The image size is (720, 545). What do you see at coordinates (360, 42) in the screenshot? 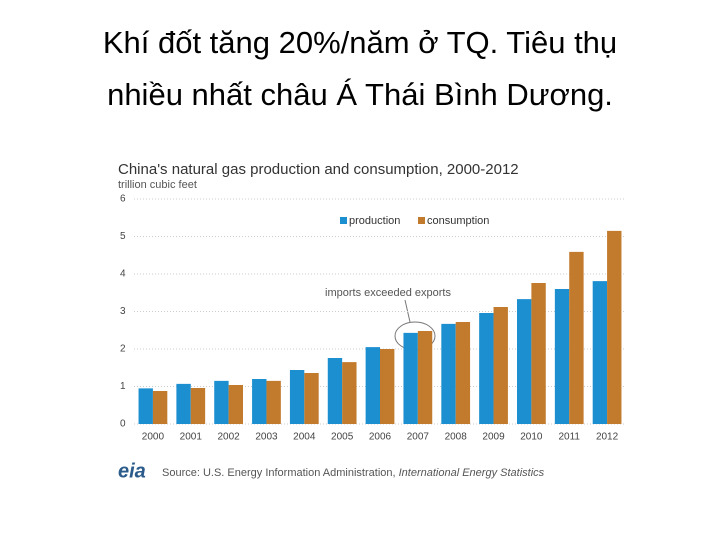
I see `slide-title: Khí đốt tăng 20%/năm ở TQ. Tiêu thụ` at bounding box center [360, 42].